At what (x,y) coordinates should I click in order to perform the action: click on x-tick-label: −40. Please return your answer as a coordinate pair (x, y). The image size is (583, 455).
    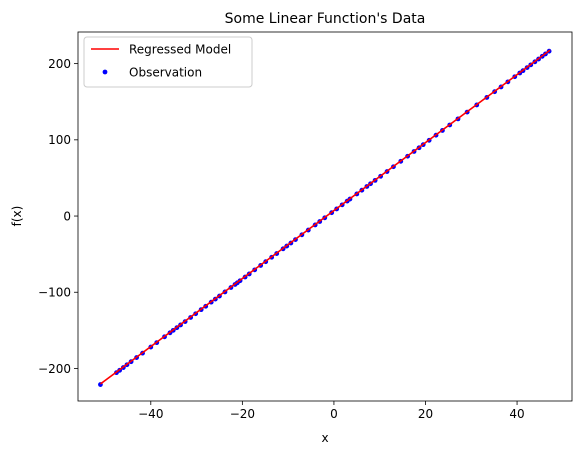
    Looking at the image, I should click on (150, 414).